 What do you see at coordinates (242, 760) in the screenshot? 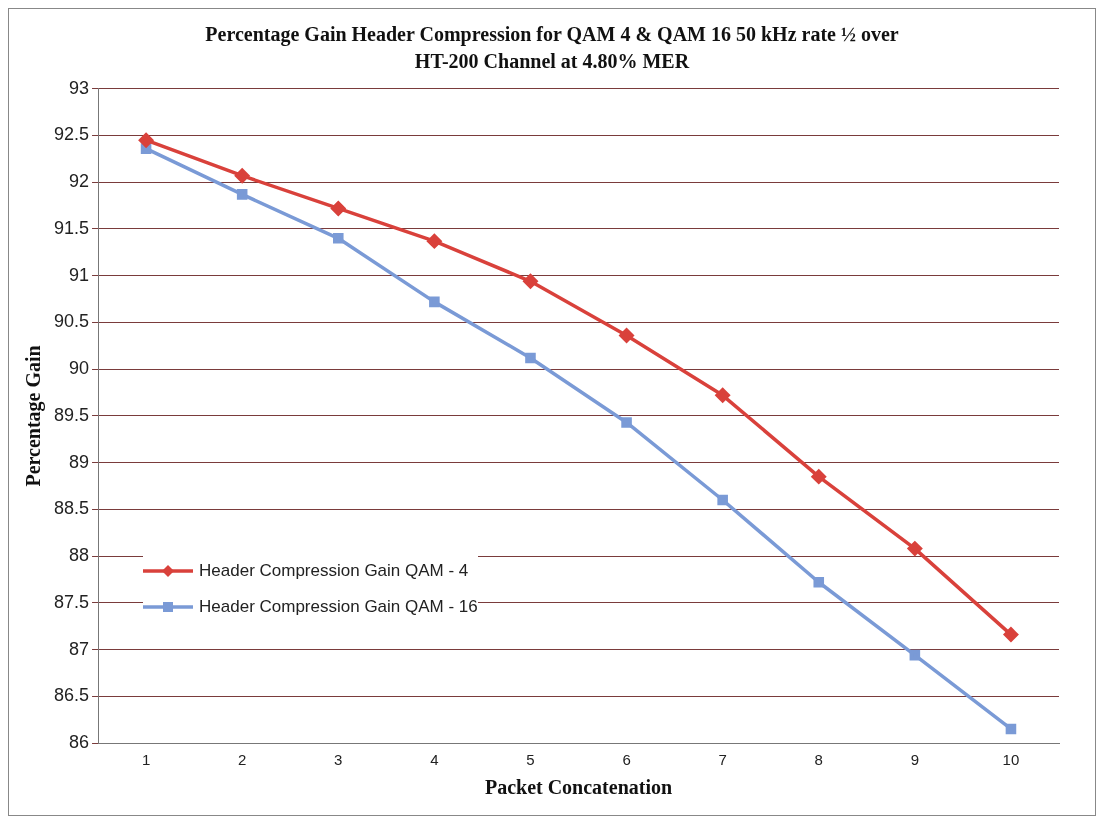
I see `x-tick-label: 2` at bounding box center [242, 760].